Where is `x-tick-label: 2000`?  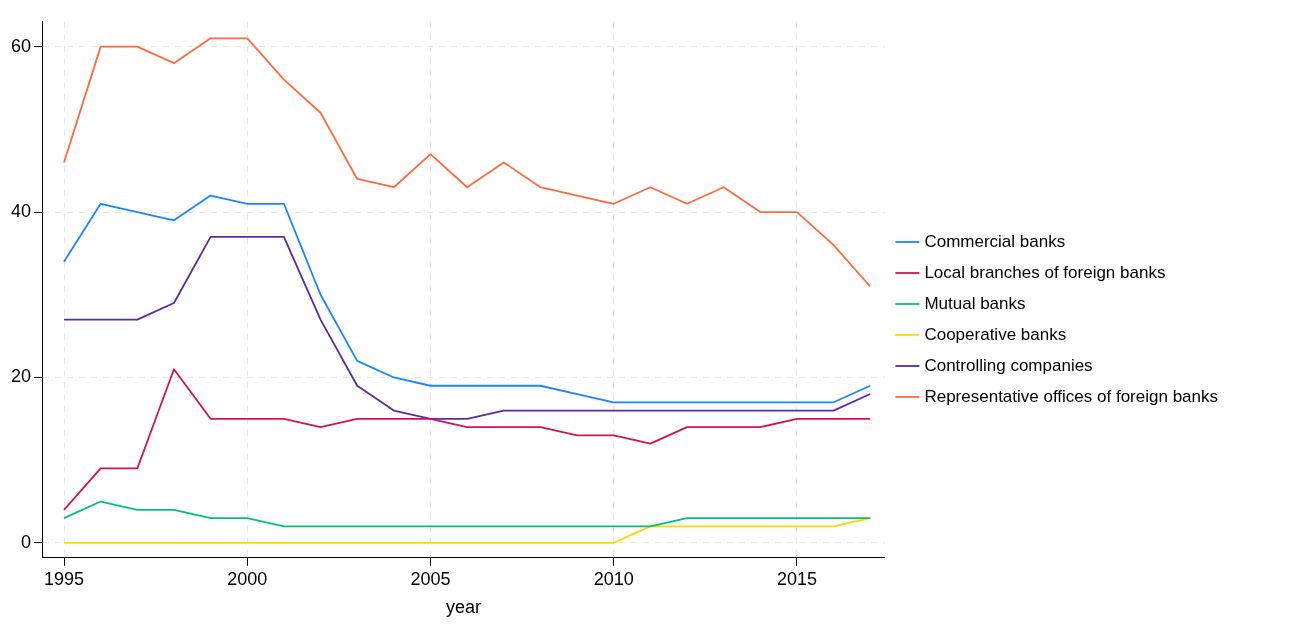
x-tick-label: 2000 is located at coordinates (247, 578).